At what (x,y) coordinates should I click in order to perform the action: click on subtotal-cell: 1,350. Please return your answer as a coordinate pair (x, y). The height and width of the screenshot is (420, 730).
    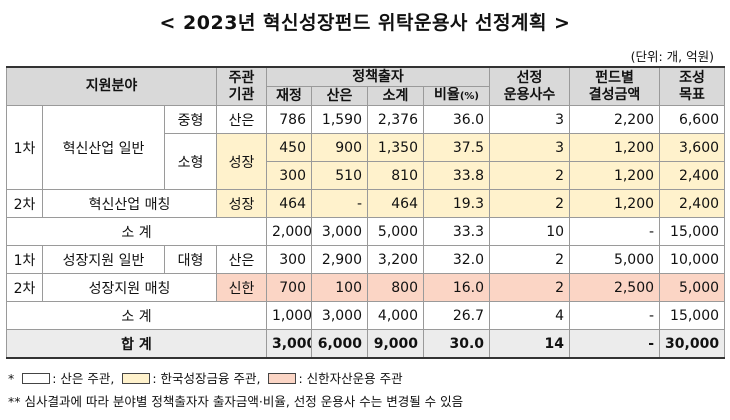
    Looking at the image, I should click on (395, 147).